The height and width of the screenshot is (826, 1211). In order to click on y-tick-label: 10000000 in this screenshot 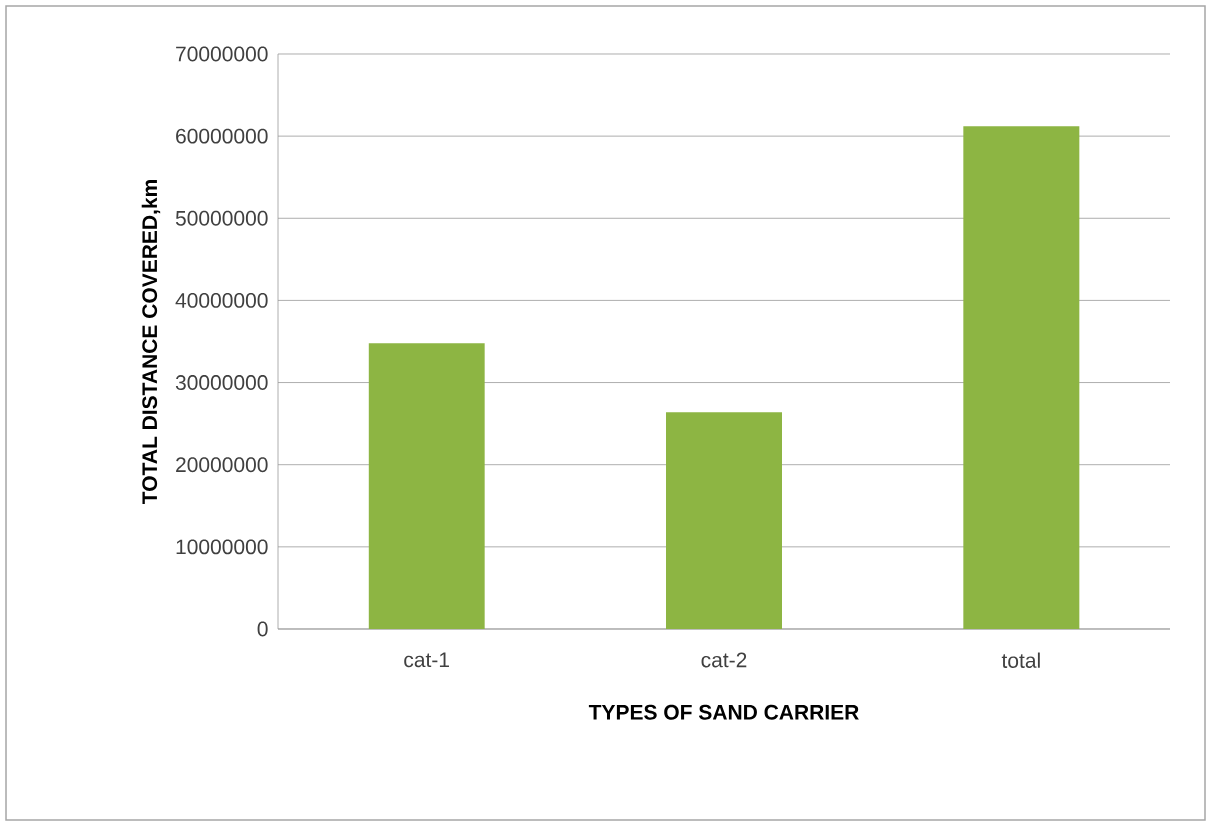, I will do `click(222, 547)`.